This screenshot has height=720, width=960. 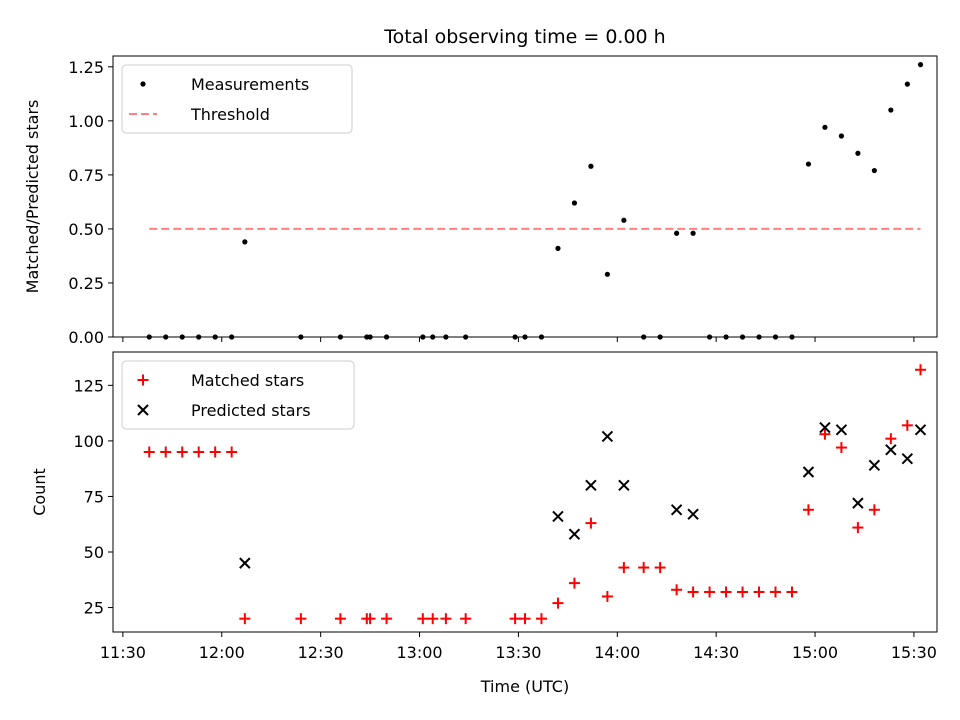 I want to click on y-tick-label: 0.75, so click(x=86, y=175).